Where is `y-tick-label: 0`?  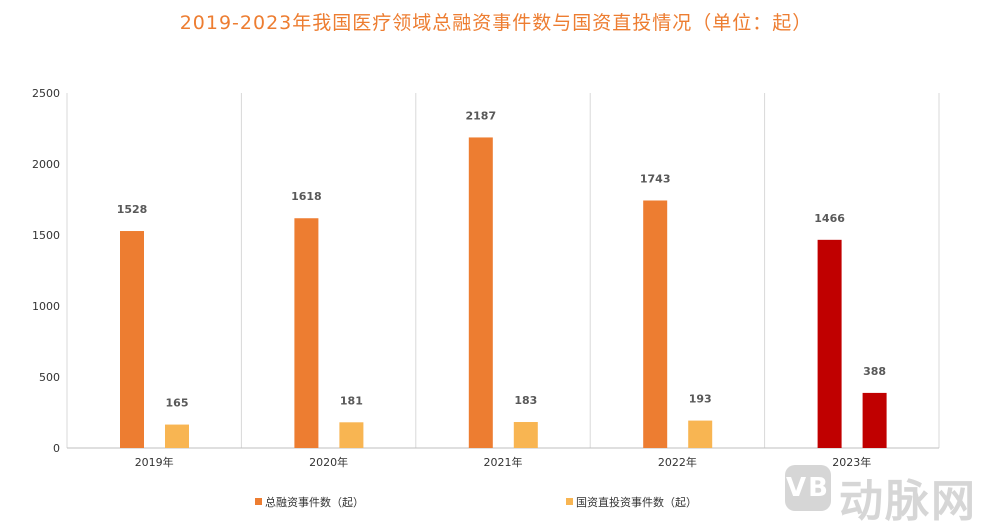 y-tick-label: 0 is located at coordinates (56, 448).